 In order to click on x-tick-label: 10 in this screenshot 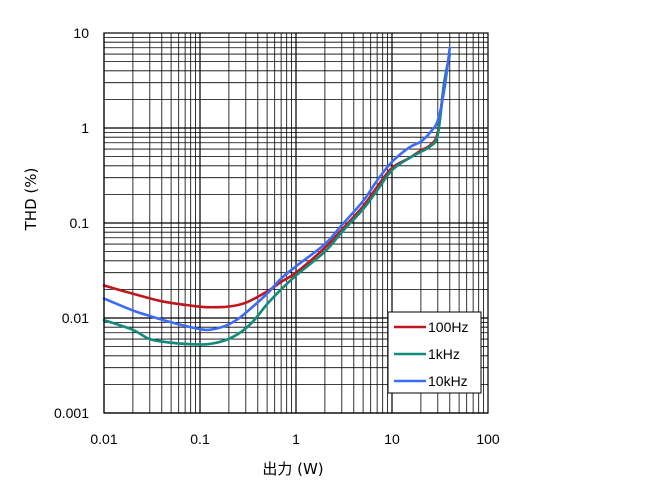, I will do `click(392, 439)`.